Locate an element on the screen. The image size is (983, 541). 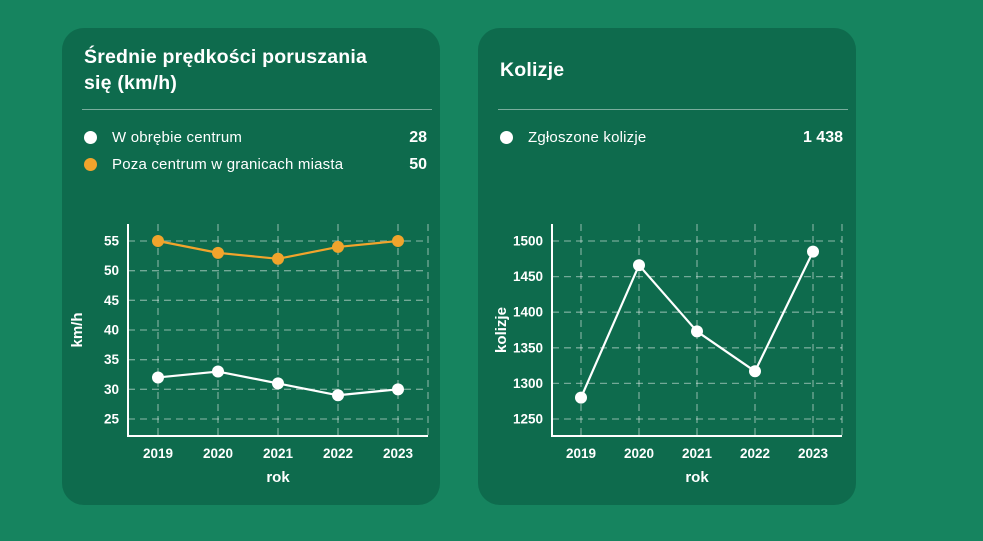
collisions-legend: Zgłoszone kolizje 1 438 is located at coordinates (671, 137).